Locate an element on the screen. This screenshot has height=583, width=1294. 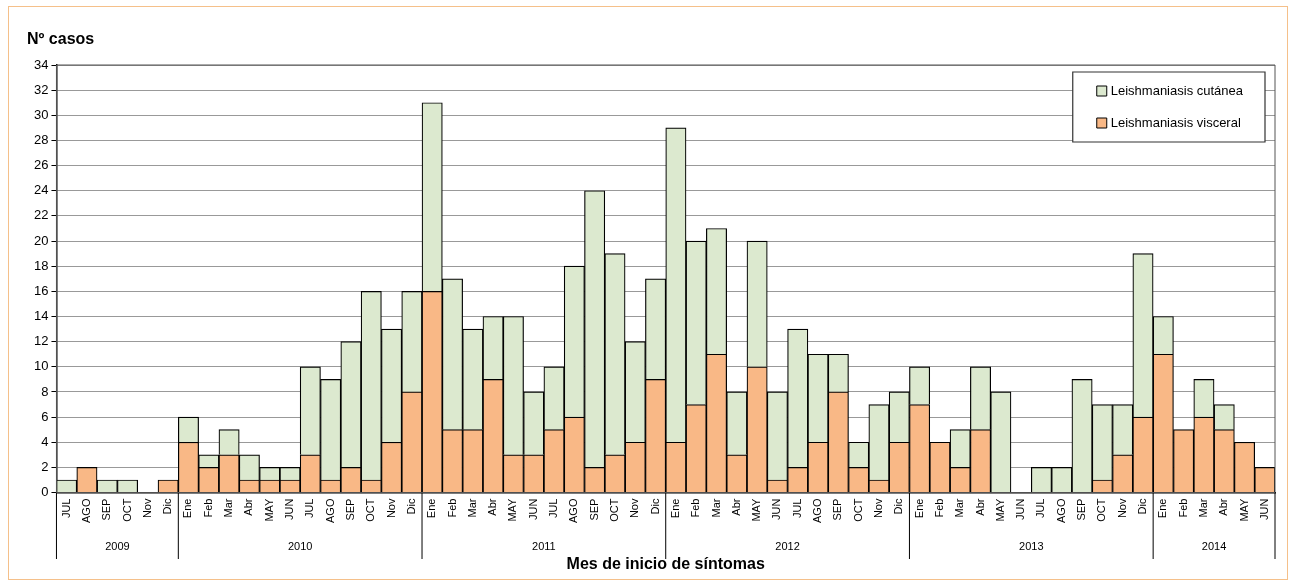
y-tick-label: 16 is located at coordinates (41, 290).